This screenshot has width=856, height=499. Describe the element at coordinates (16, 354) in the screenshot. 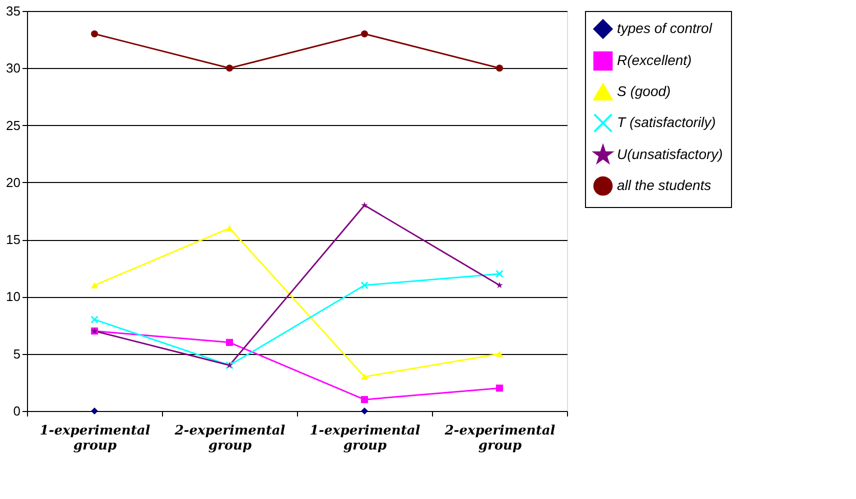

I see `y-tick-label: 5` at that location.